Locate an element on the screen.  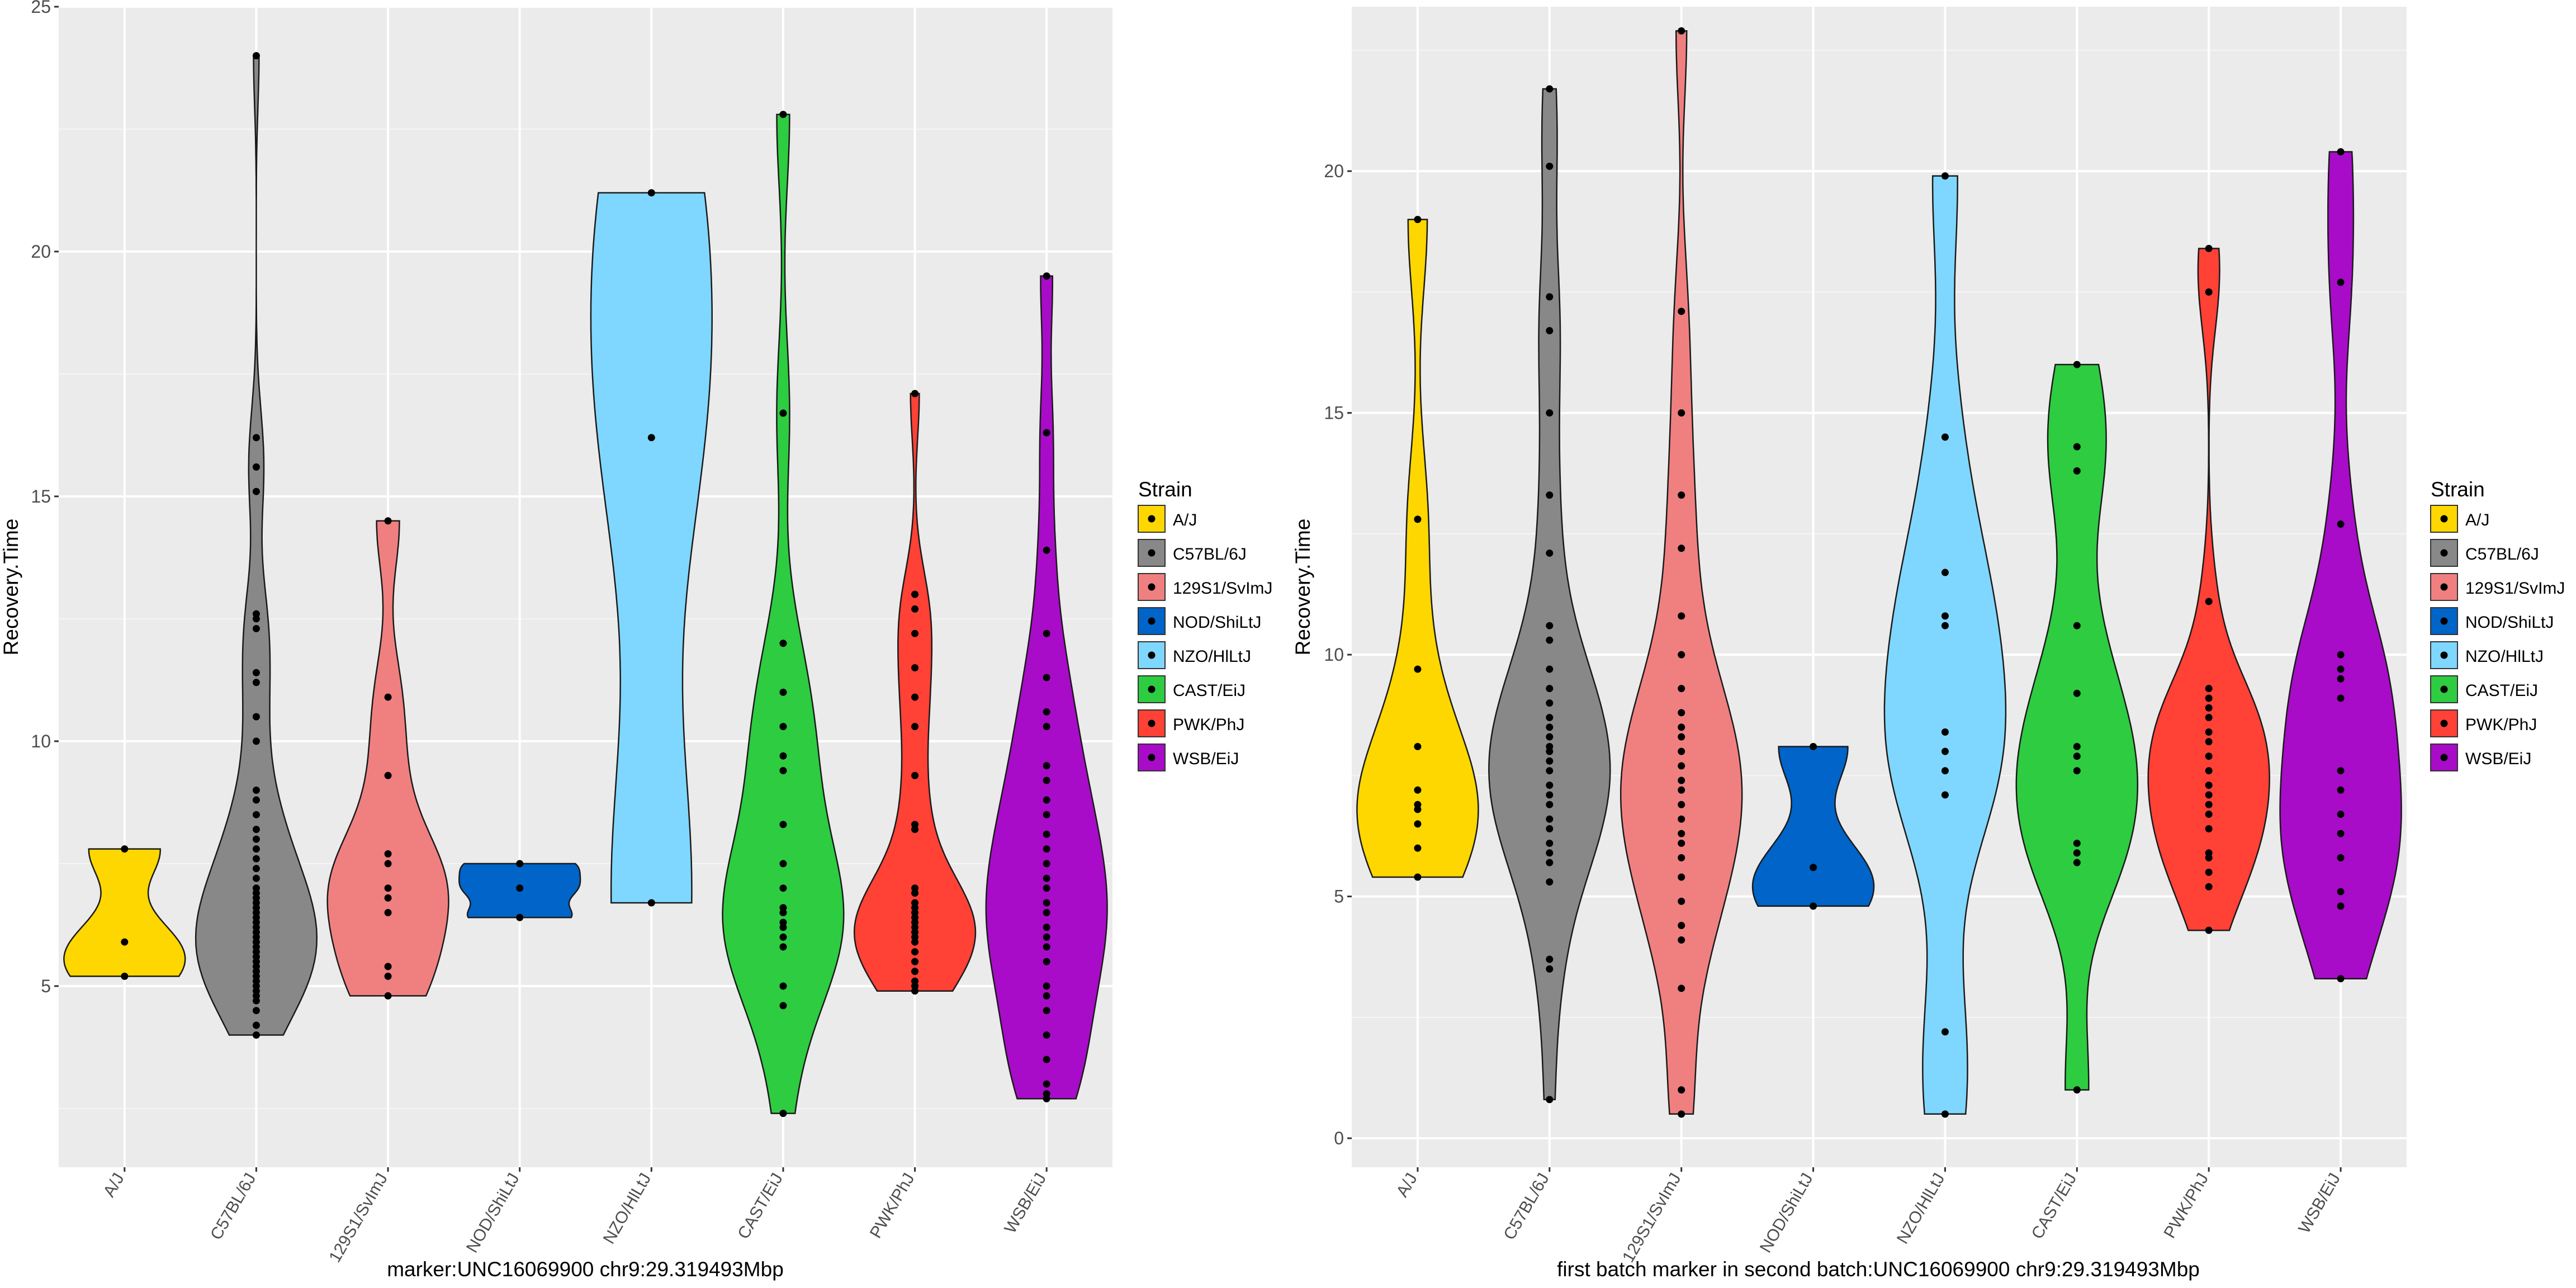
violin-a-j is located at coordinates (1417, 548).